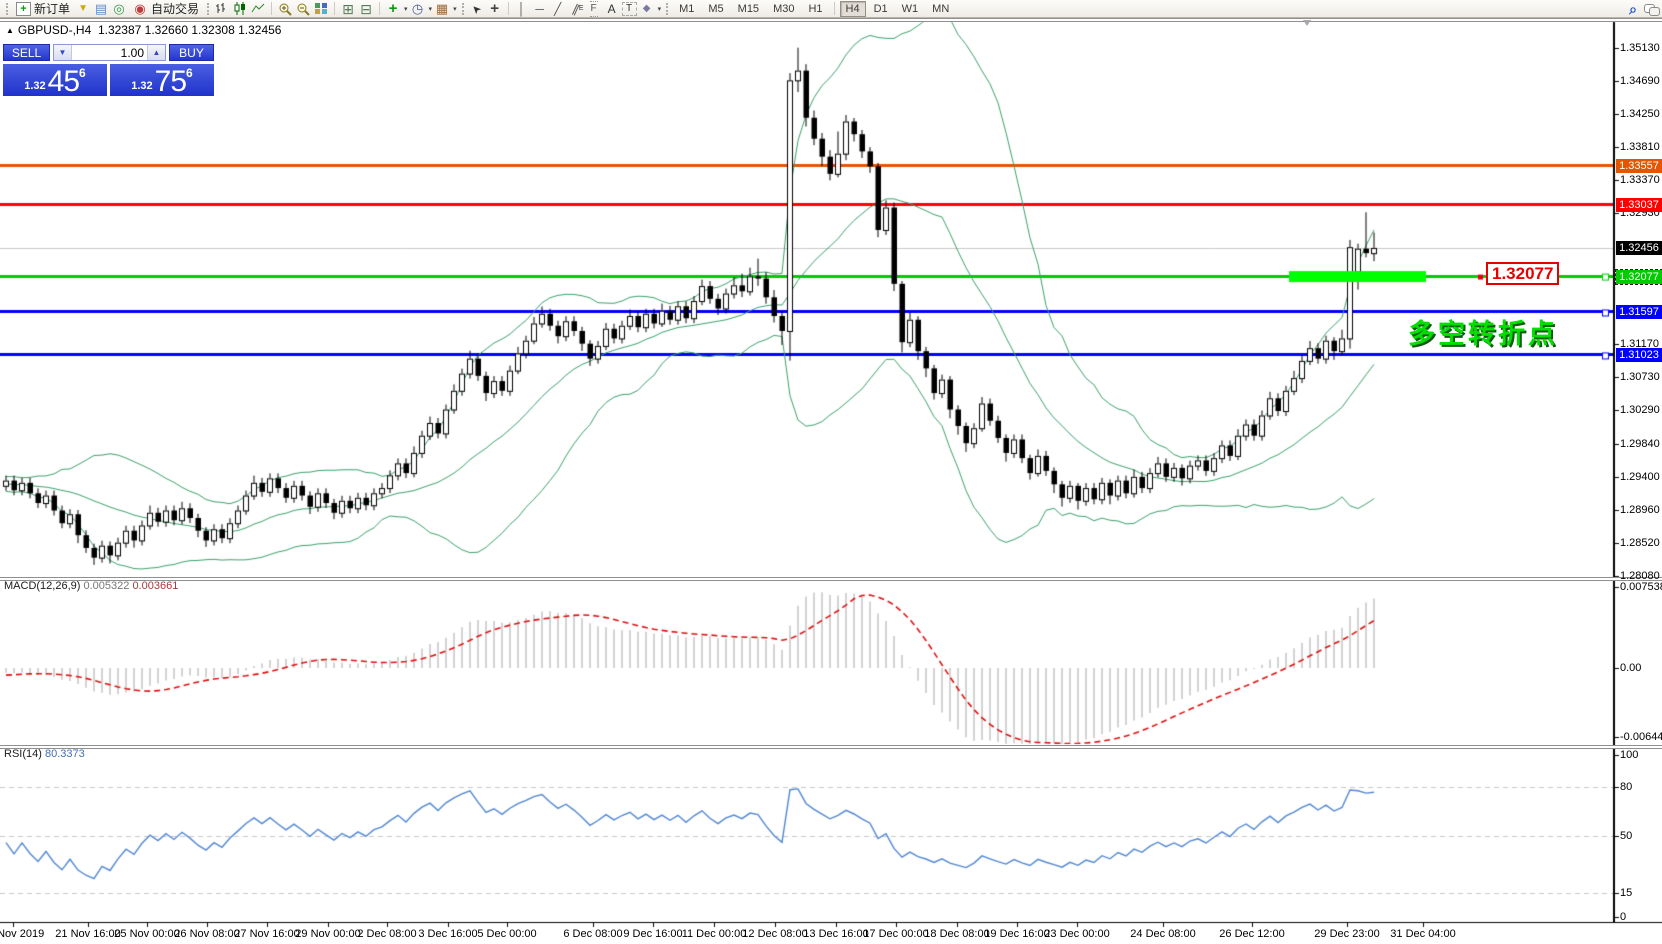 The width and height of the screenshot is (1662, 944). I want to click on volume-stepper: ▼ ▲, so click(109, 52).